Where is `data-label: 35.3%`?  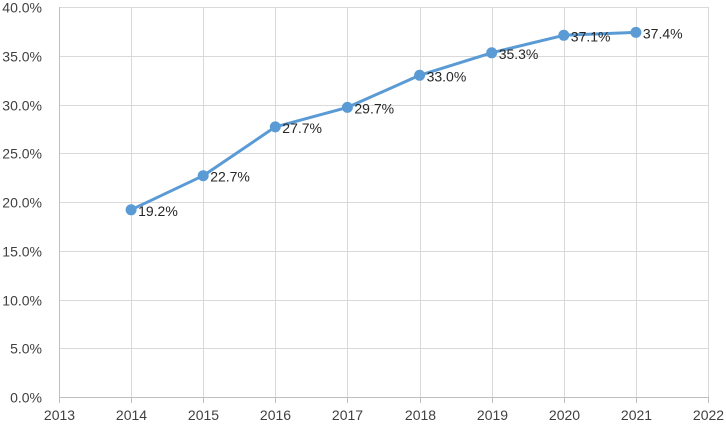
data-label: 35.3% is located at coordinates (519, 54).